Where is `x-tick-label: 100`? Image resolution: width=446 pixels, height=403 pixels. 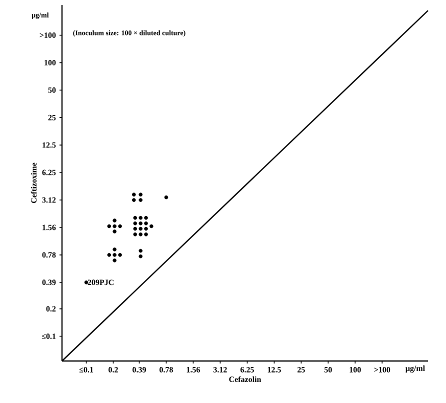 x-tick-label: 100 is located at coordinates (355, 369).